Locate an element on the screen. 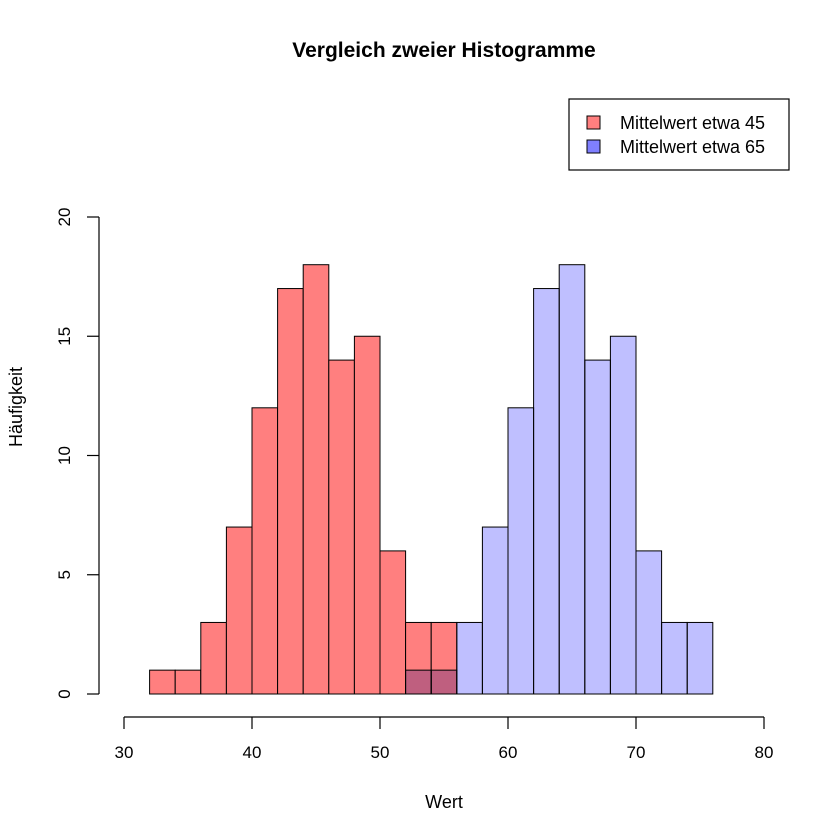  x-tick-label: 40 is located at coordinates (252, 752).